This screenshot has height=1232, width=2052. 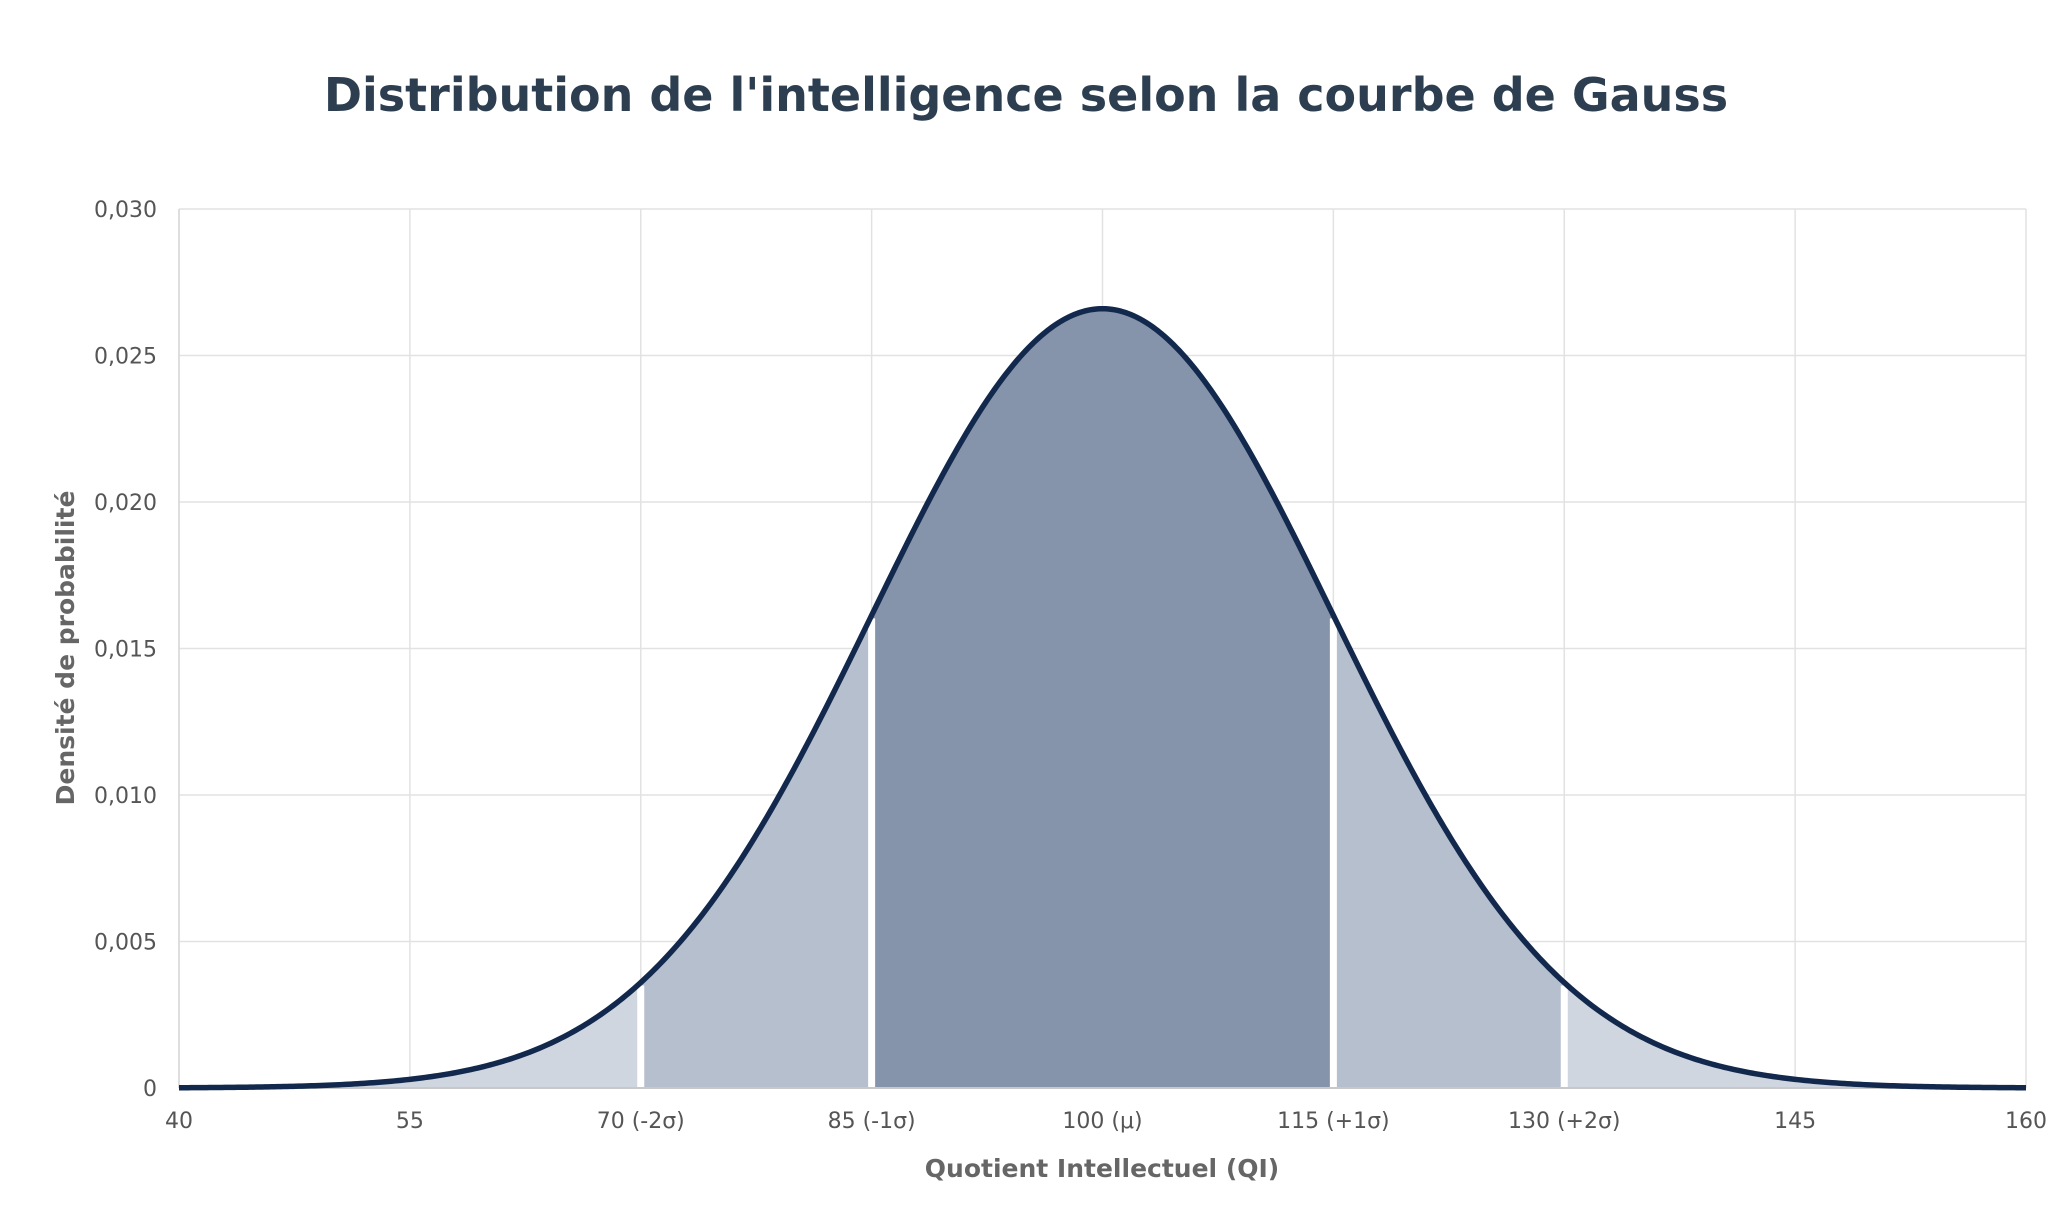 What do you see at coordinates (1102, 1121) in the screenshot?
I see `x-tick-label: 100 (μ)` at bounding box center [1102, 1121].